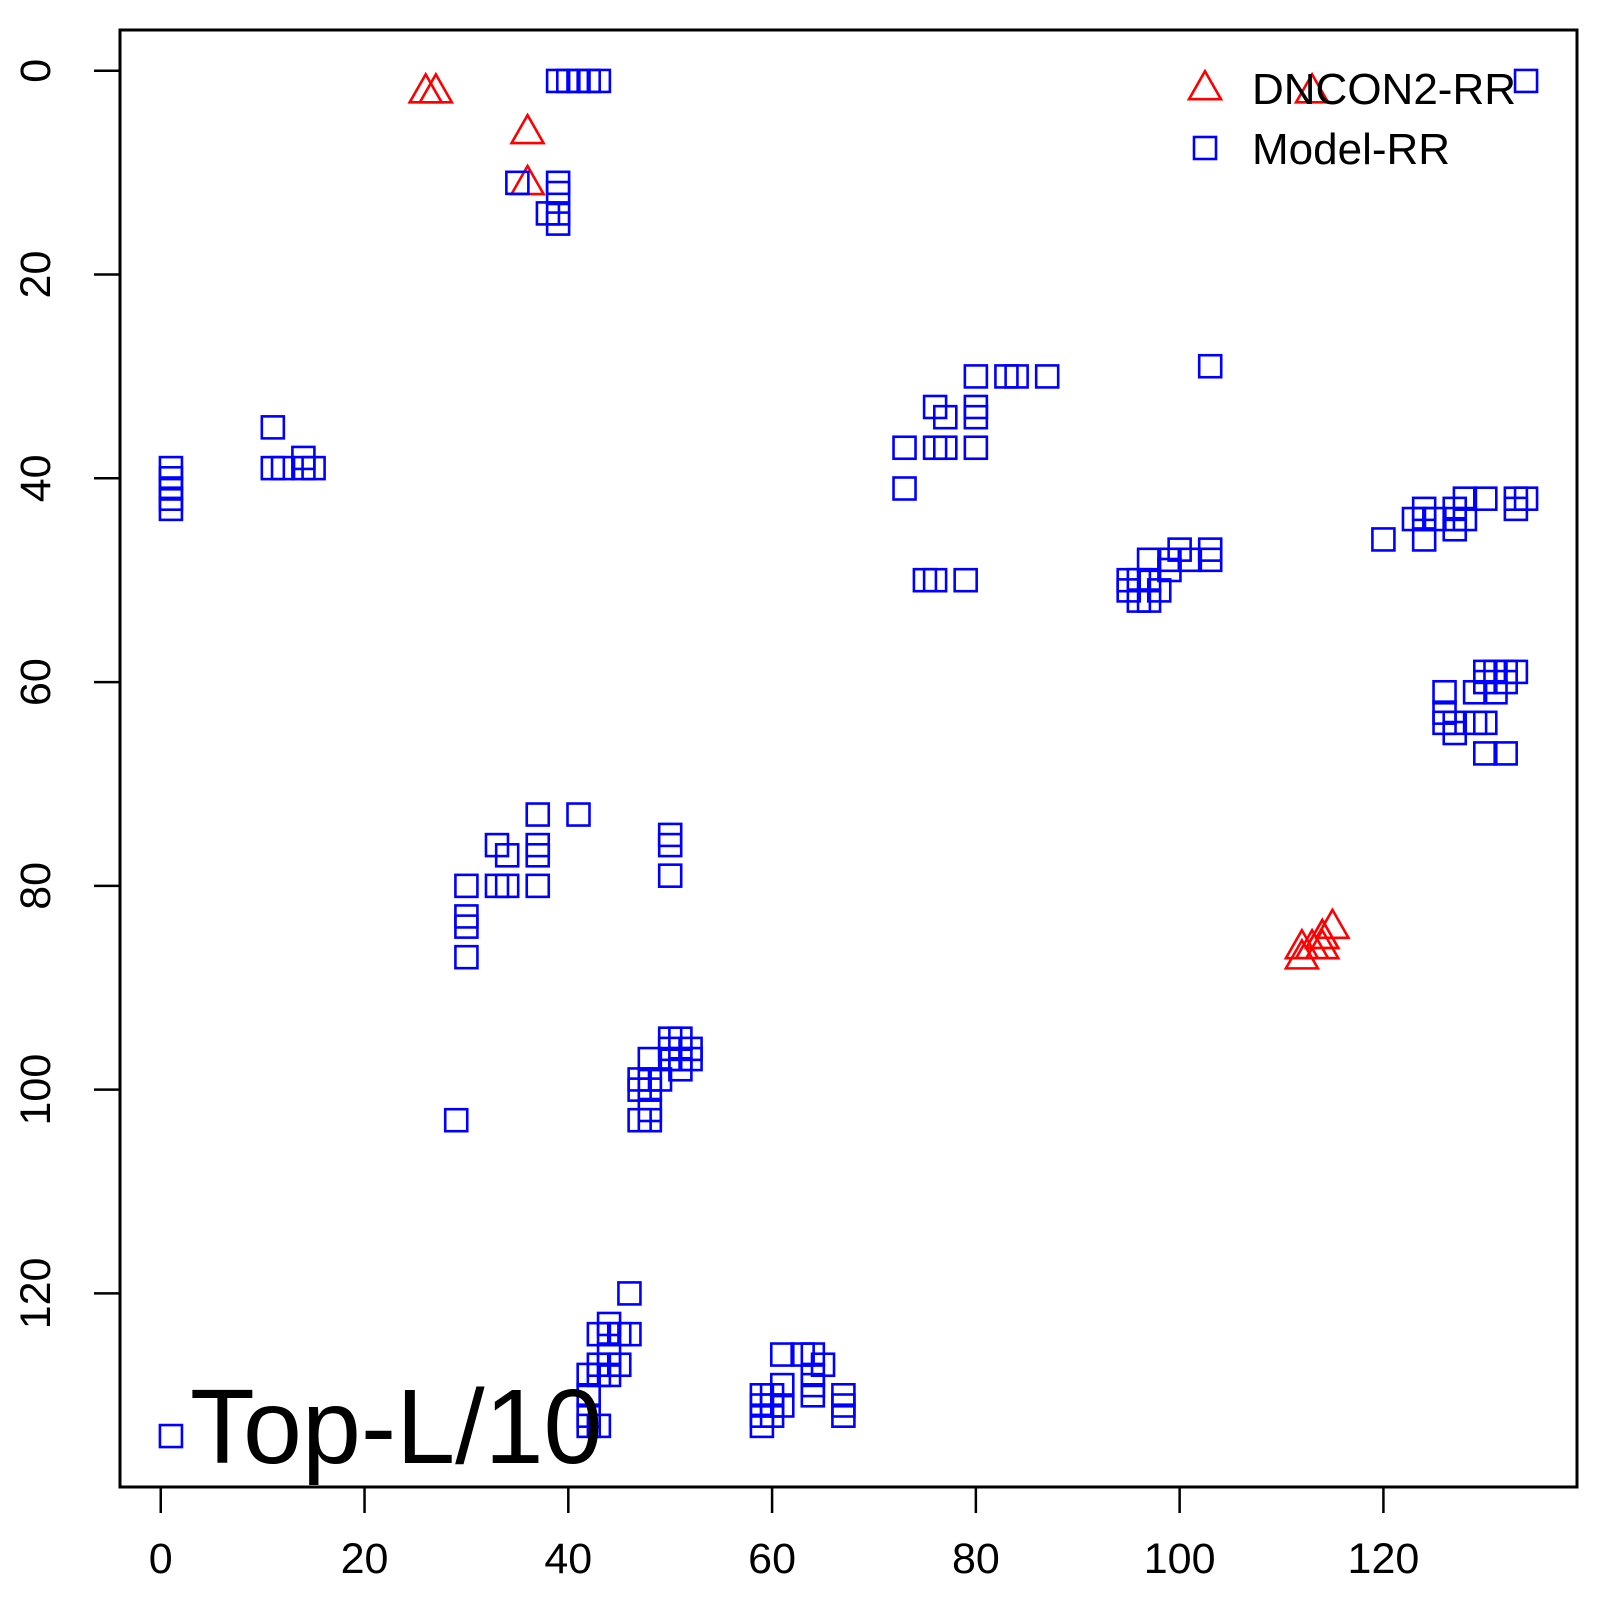 This screenshot has width=1600, height=1600. What do you see at coordinates (36, 275) in the screenshot?
I see `y-tick-label: 20` at bounding box center [36, 275].